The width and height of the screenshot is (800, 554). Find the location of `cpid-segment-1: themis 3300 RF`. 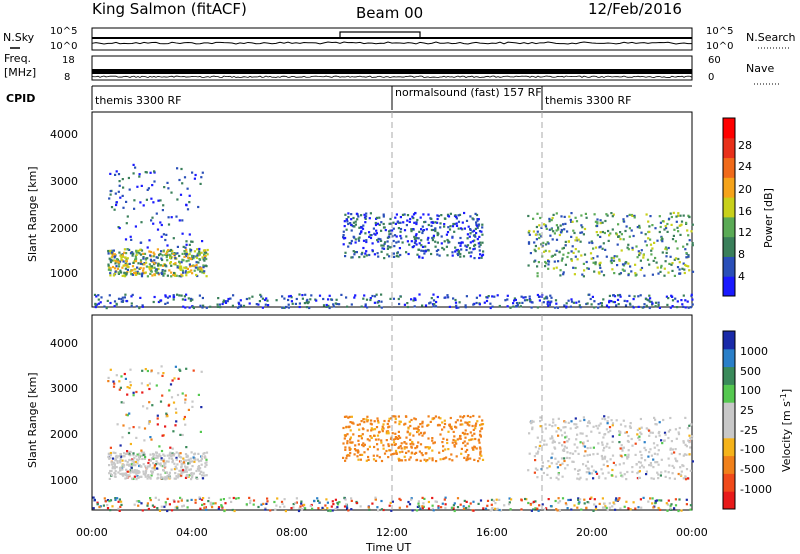

cpid-segment-1: themis 3300 RF is located at coordinates (138, 100).